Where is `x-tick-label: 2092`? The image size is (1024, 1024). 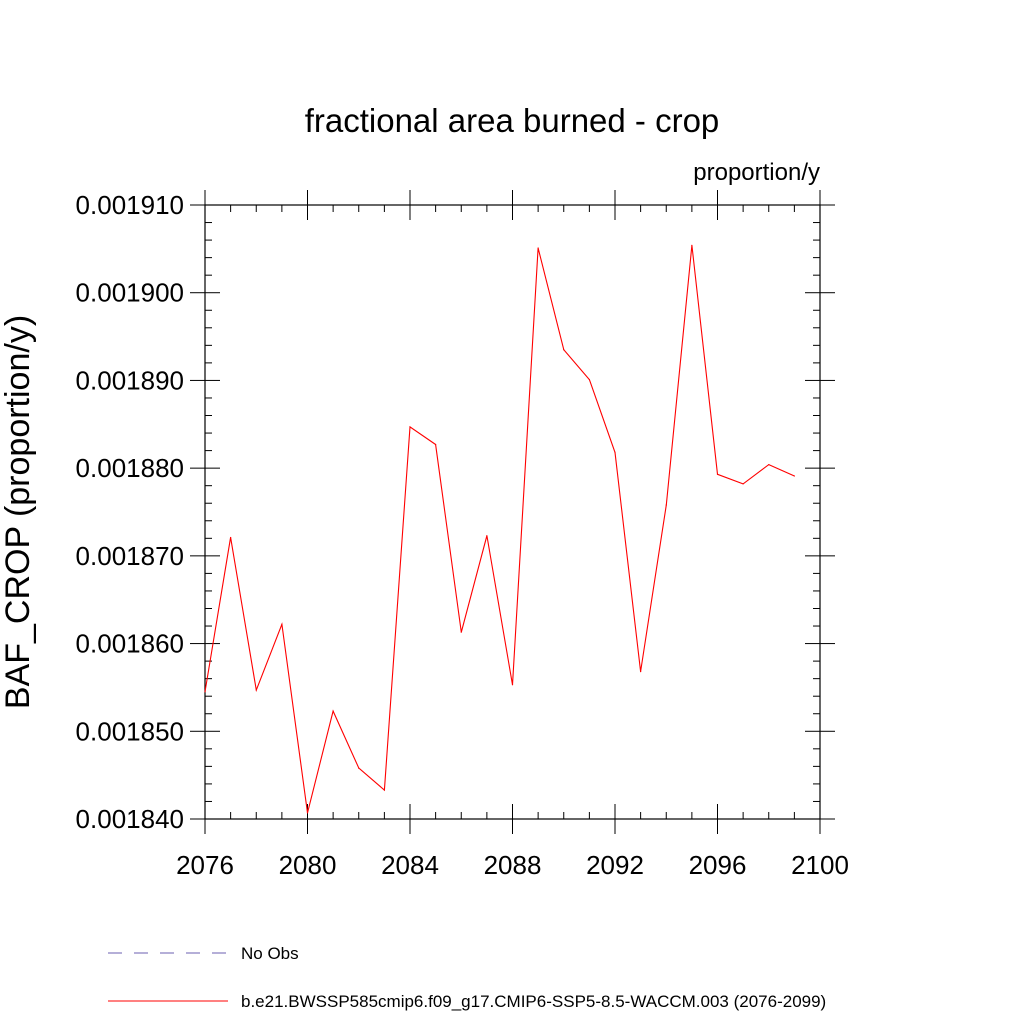
x-tick-label: 2092 is located at coordinates (615, 865).